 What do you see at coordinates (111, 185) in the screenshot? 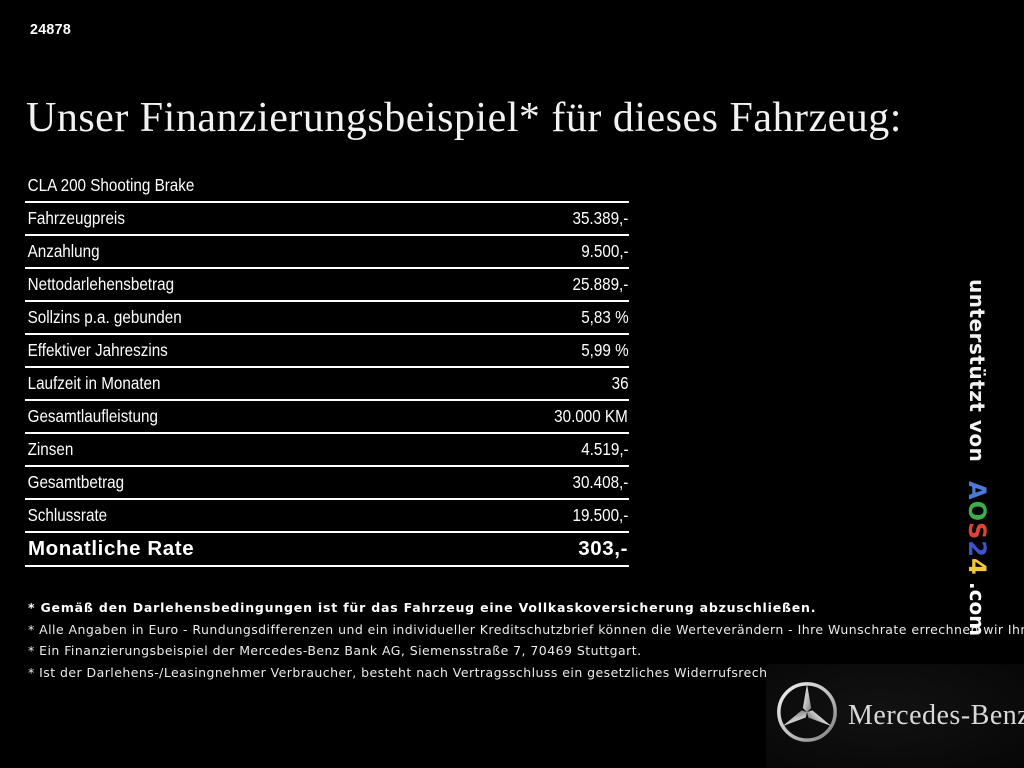
I see `model-name: CLA 200 Shooting Brake` at bounding box center [111, 185].